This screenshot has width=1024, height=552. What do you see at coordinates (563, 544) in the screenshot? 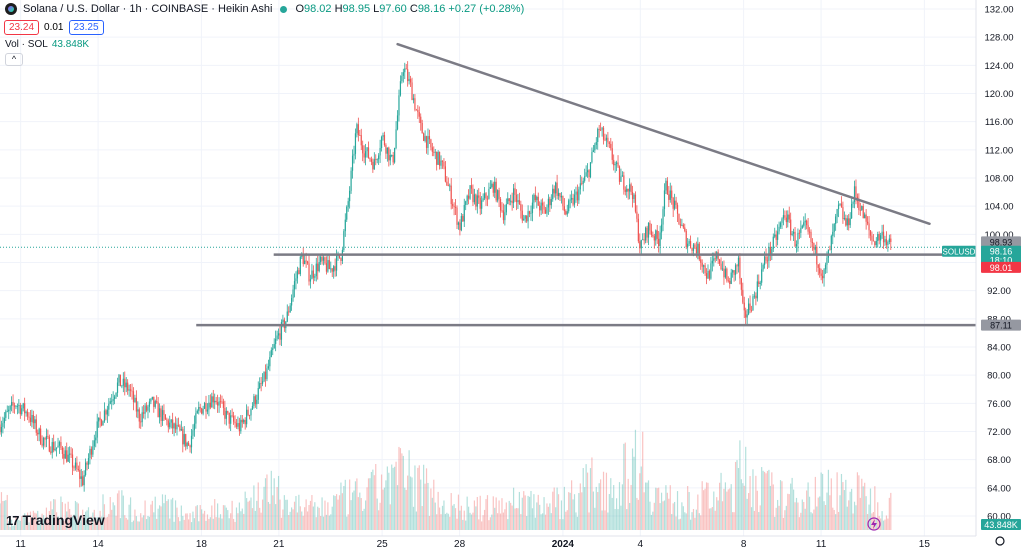
I see `time-tick-label: 2024` at bounding box center [563, 544].